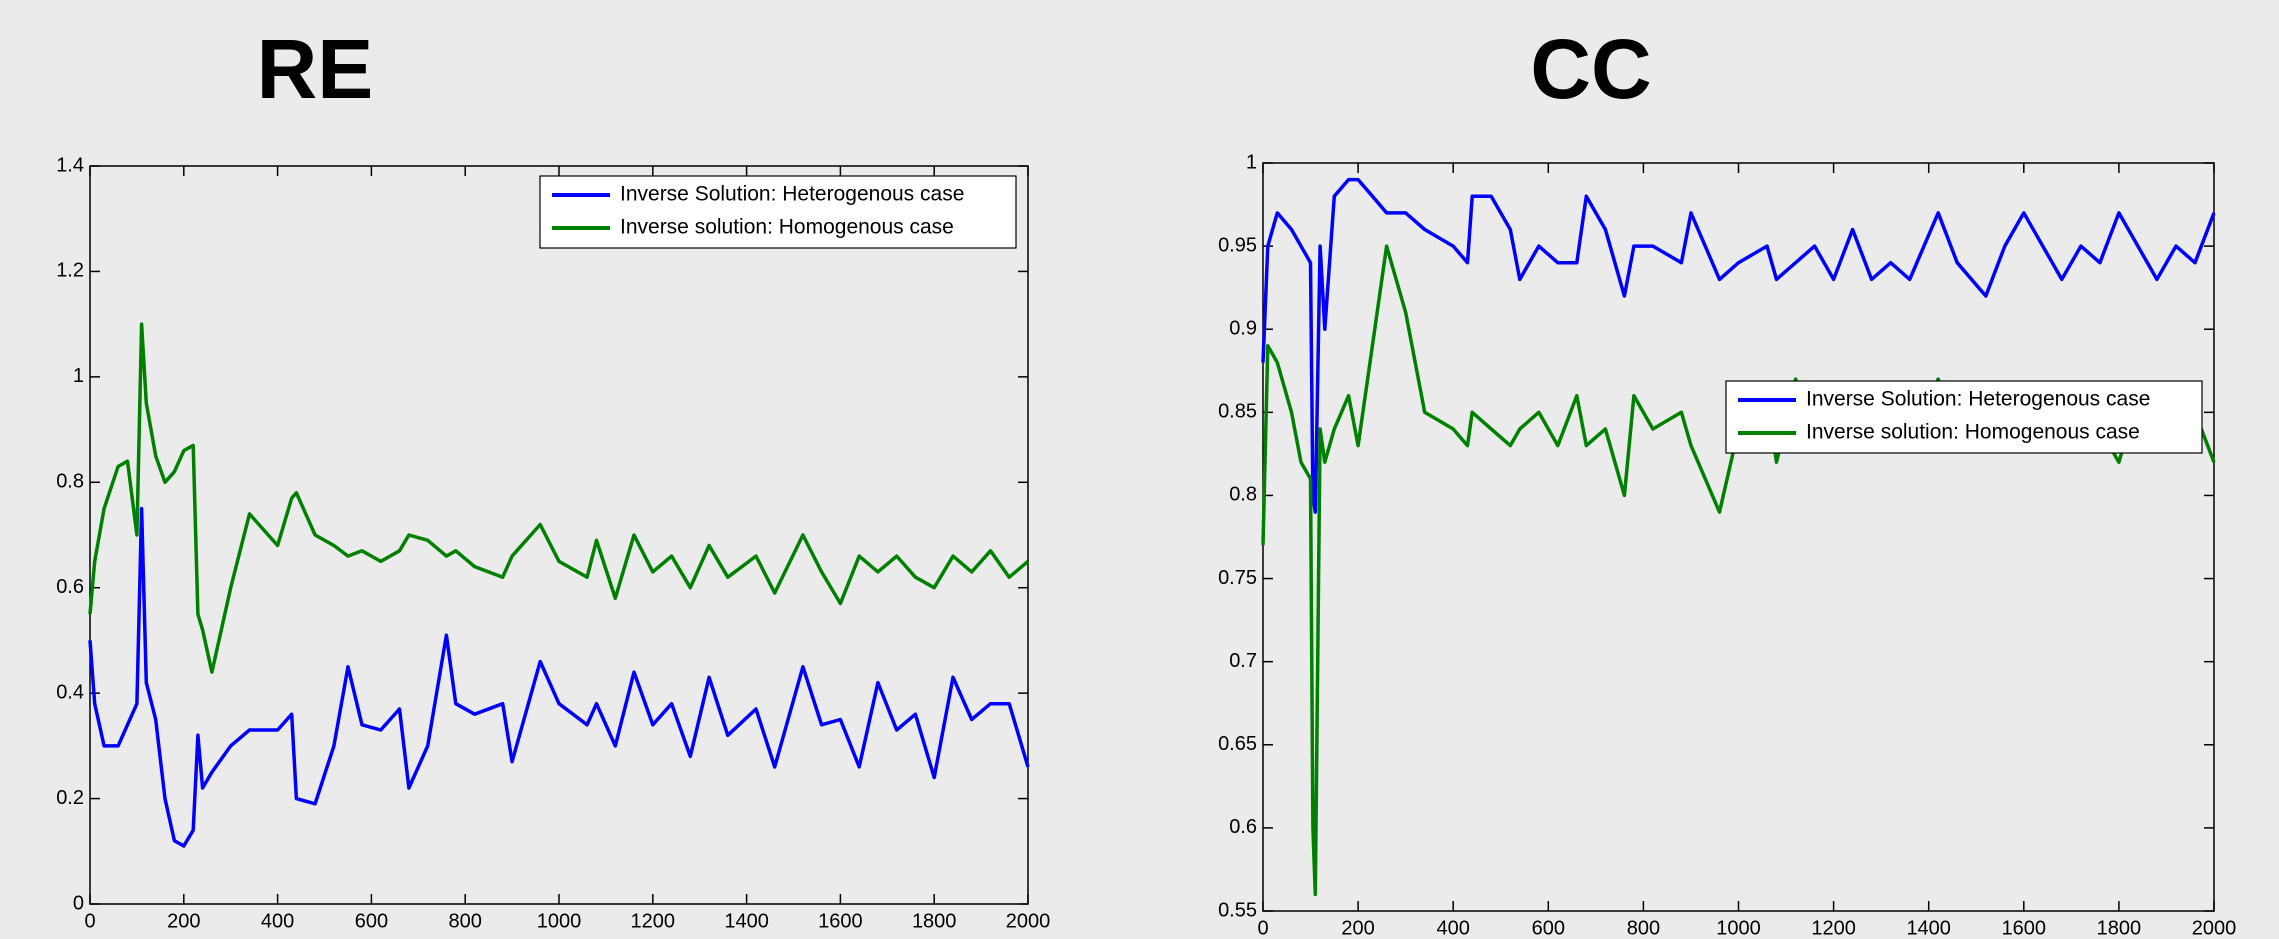  Describe the element at coordinates (70, 692) in the screenshot. I see `y-tick-label: 0.4` at that location.